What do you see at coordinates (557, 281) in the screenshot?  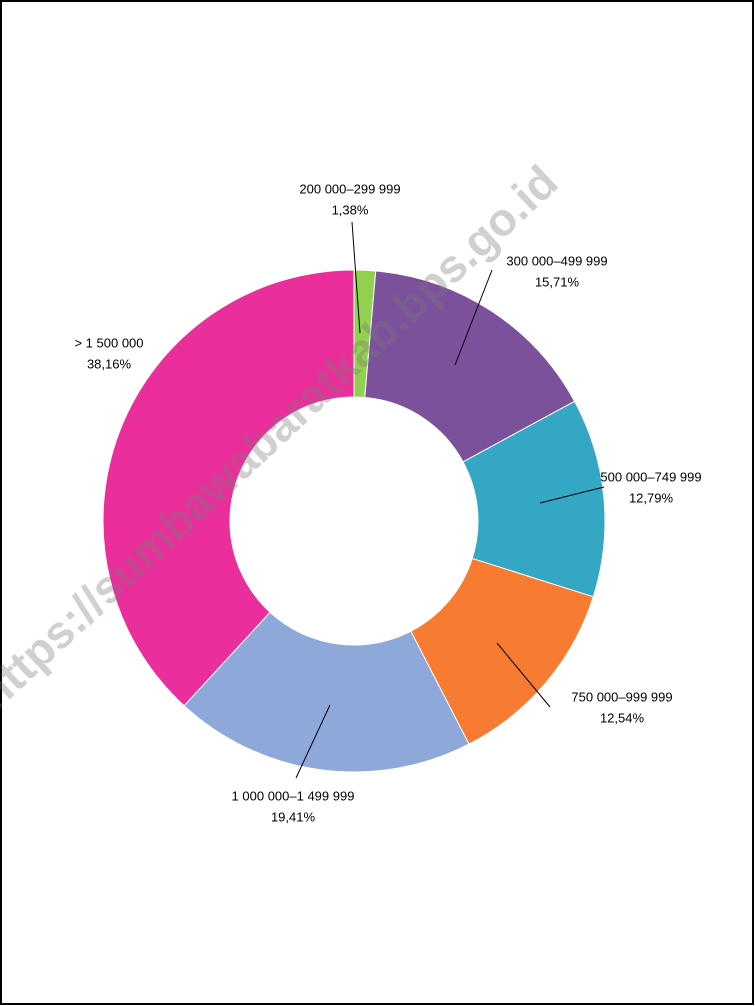 I see `value-label: 15,71%` at bounding box center [557, 281].